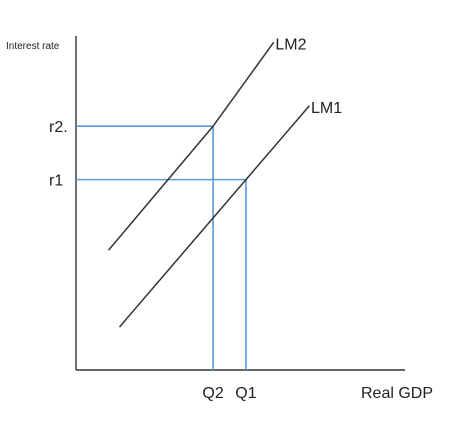 This screenshot has width=450, height=426. What do you see at coordinates (212, 393) in the screenshot?
I see `x-tick-label-eq2: Q2` at bounding box center [212, 393].